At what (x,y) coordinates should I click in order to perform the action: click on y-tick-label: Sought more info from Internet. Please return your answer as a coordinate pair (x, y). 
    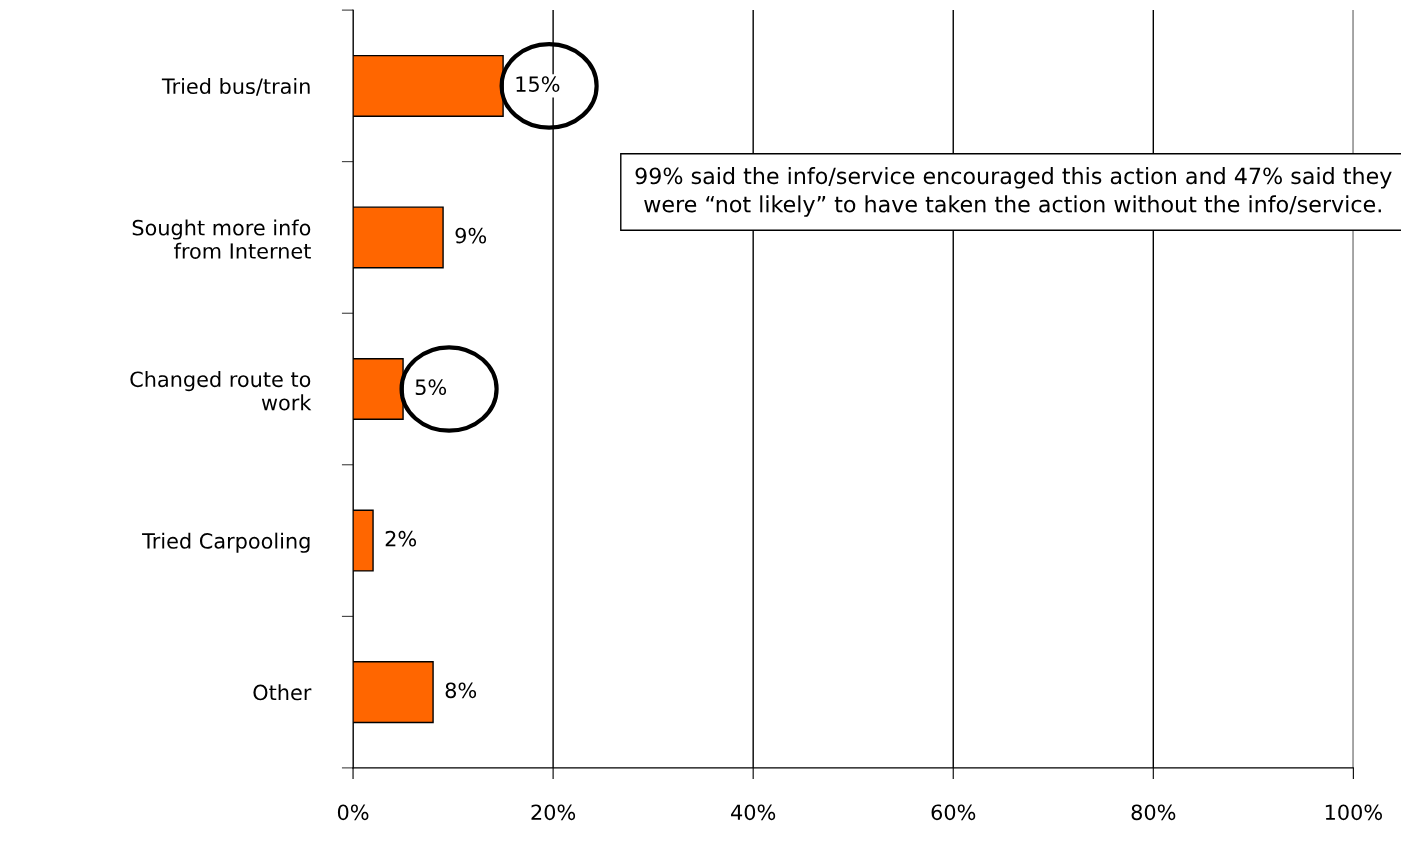
    Looking at the image, I should click on (221, 239).